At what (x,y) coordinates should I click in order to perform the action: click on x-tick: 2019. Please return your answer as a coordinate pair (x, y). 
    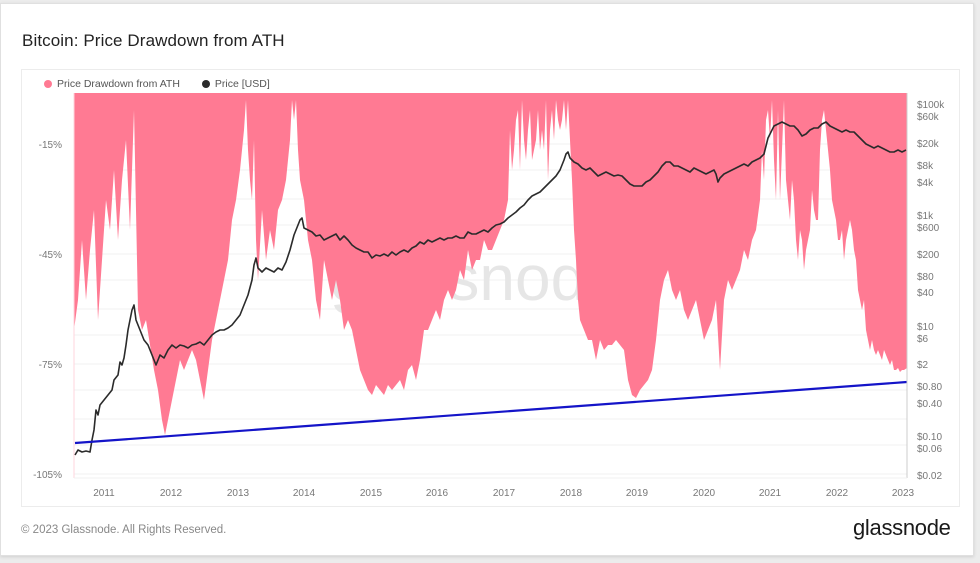
    Looking at the image, I should click on (637, 493).